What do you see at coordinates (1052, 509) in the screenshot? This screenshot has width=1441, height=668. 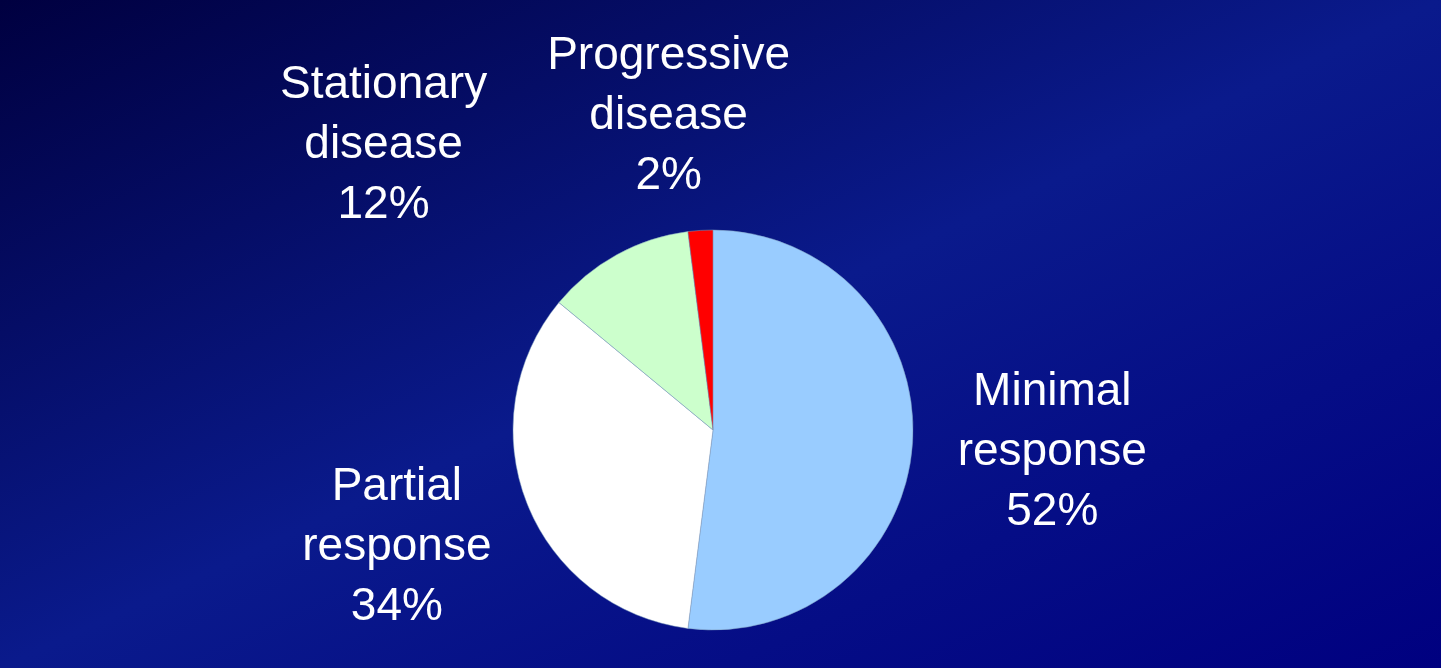 I see `data-label: 52%` at bounding box center [1052, 509].